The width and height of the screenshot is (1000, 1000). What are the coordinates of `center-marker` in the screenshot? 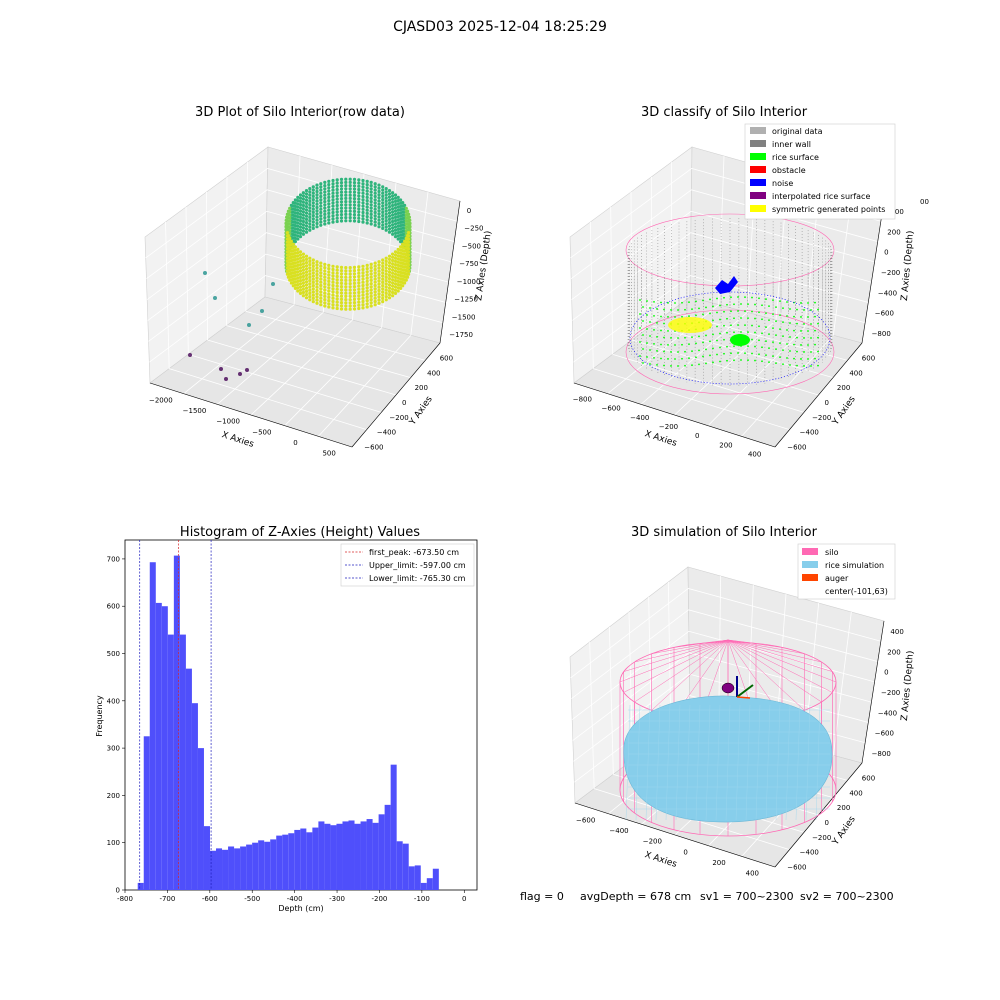 It's located at (728, 688).